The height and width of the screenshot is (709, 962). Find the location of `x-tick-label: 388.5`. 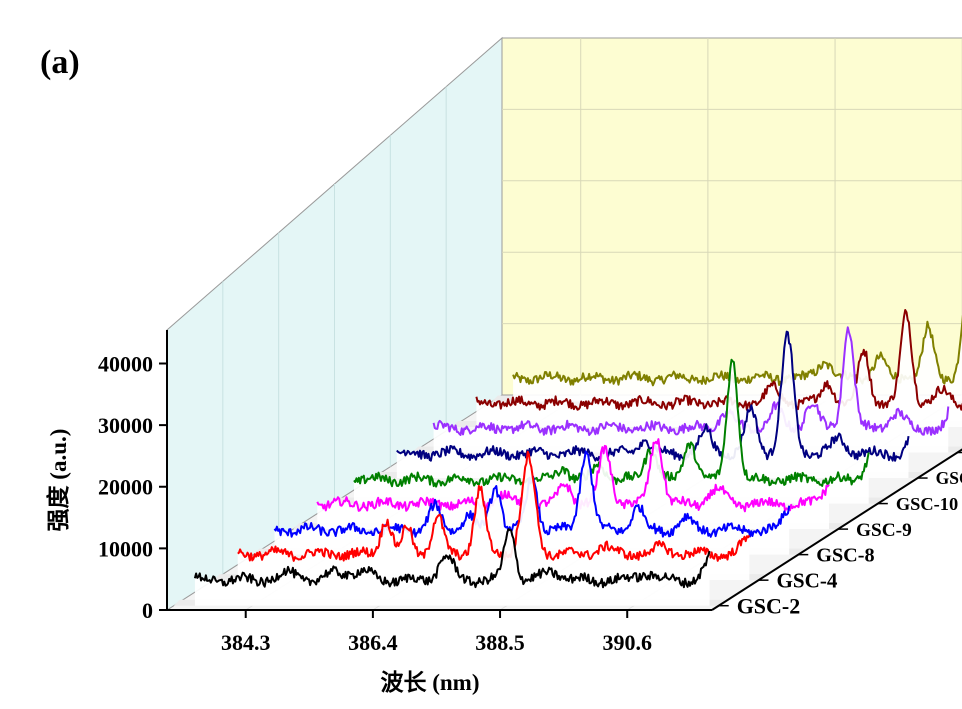

x-tick-label: 388.5 is located at coordinates (500, 642).